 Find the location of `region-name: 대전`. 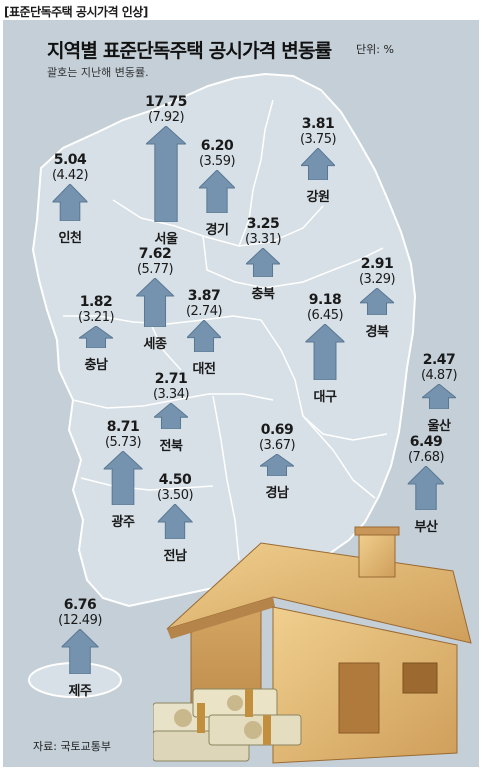

region-name: 대전 is located at coordinates (204, 369).